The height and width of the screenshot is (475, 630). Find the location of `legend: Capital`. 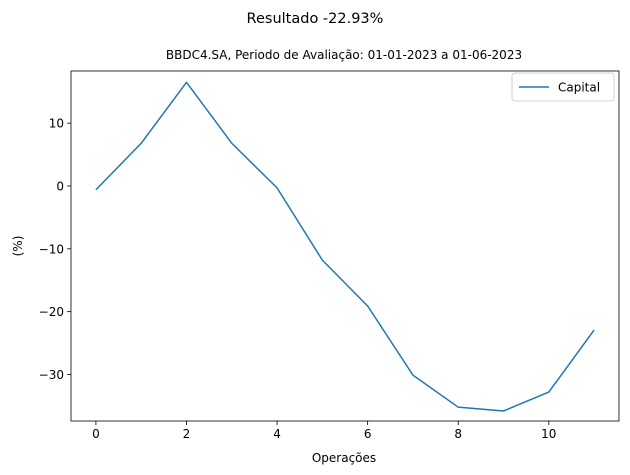

legend: Capital is located at coordinates (563, 87).